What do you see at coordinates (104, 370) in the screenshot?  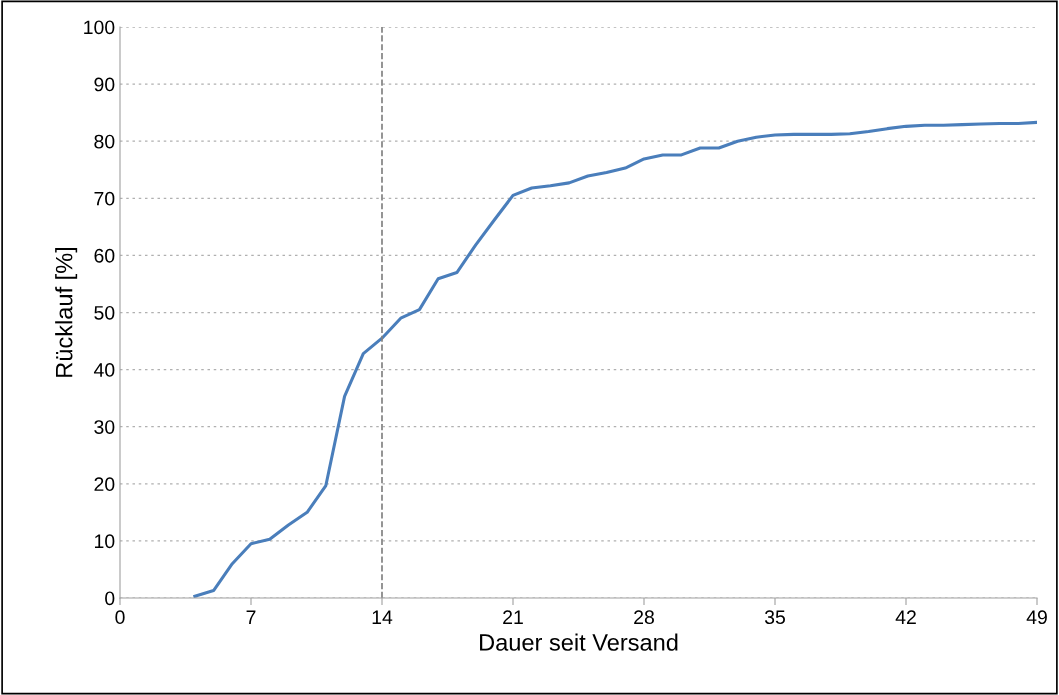 I see `y-tick-label: 40` at bounding box center [104, 370].